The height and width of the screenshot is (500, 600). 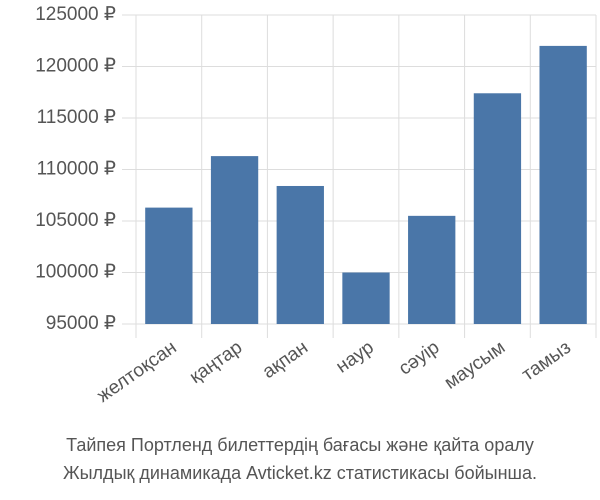 I want to click on x-tick-label: маусым, so click(x=475, y=365).